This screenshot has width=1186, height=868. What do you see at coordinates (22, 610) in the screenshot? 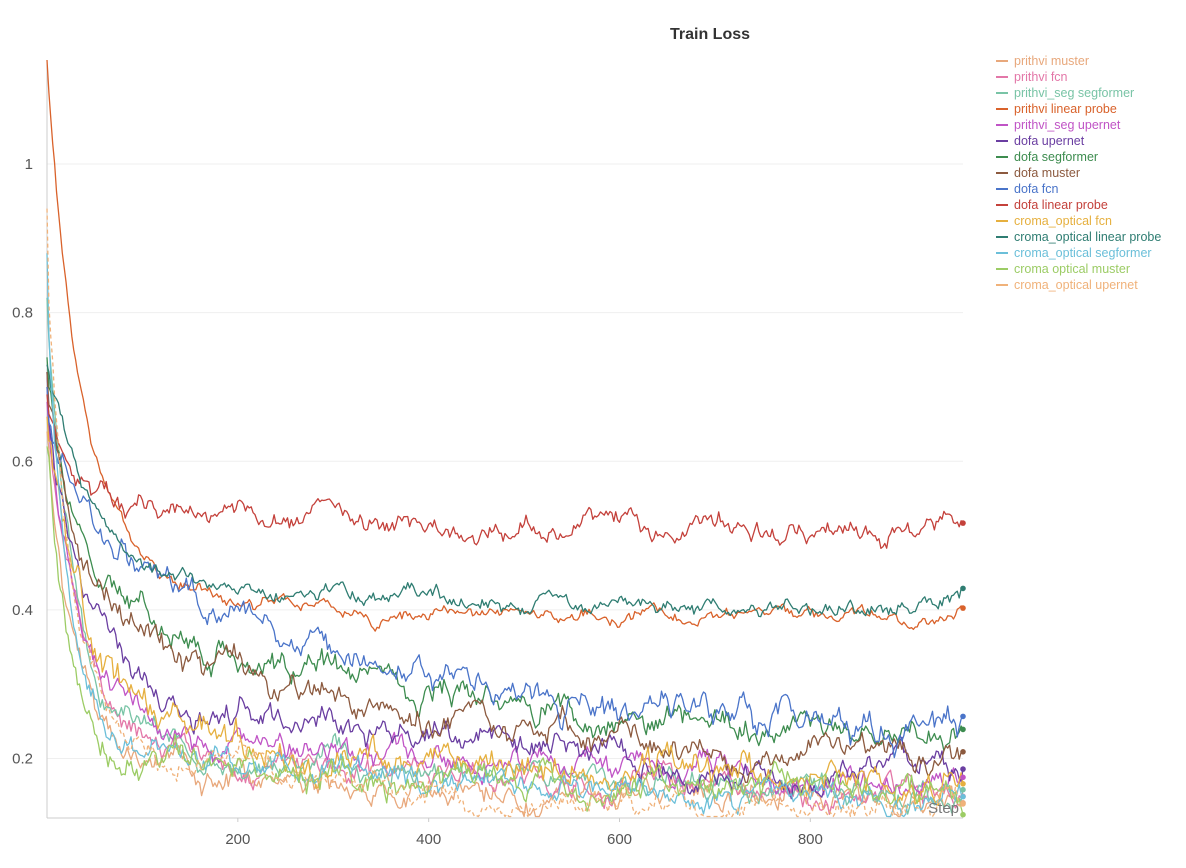
I see `y-tick-label: 0.4` at bounding box center [22, 610].